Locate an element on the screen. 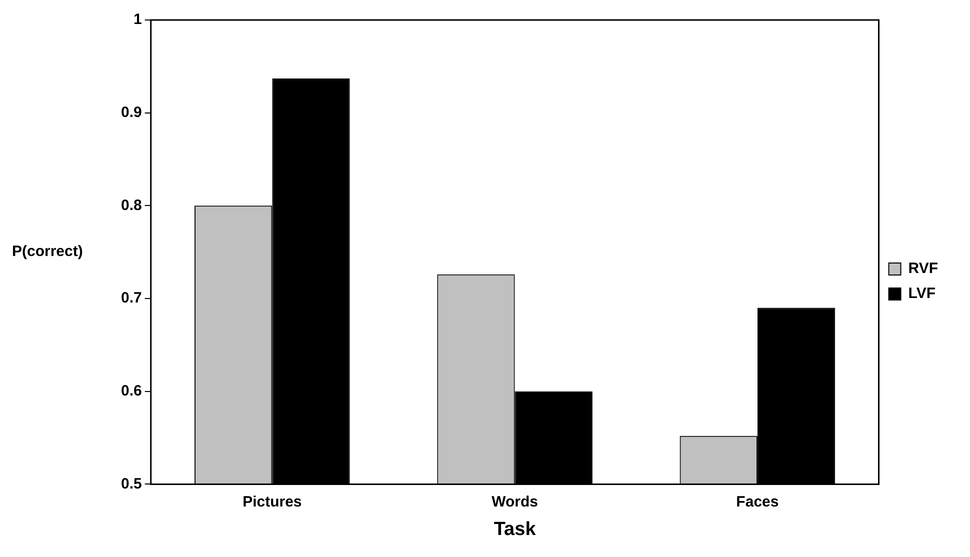  x-tick-label: Words is located at coordinates (515, 501).